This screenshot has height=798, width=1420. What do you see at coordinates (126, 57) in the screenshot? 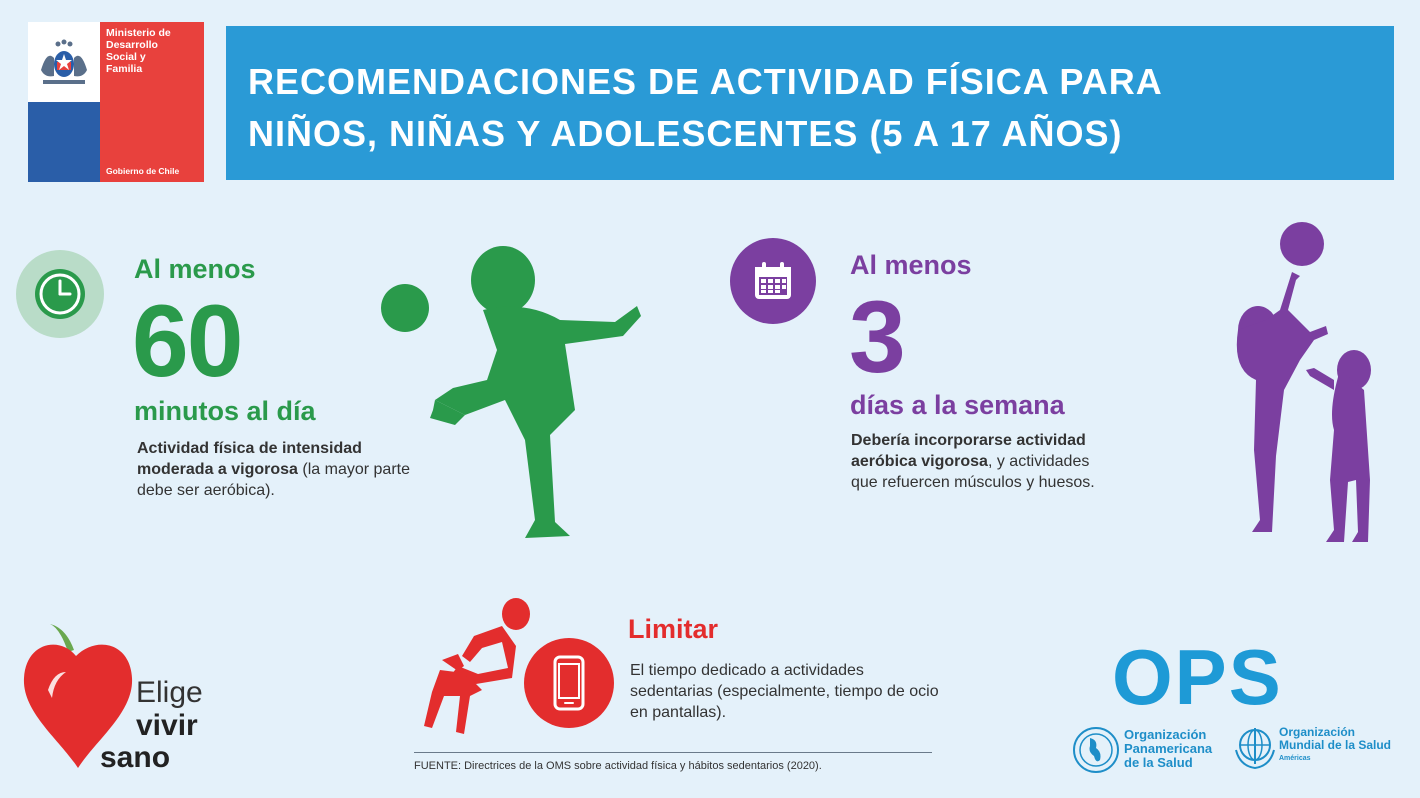
I see `ministry-name-line: Social y` at bounding box center [126, 57].